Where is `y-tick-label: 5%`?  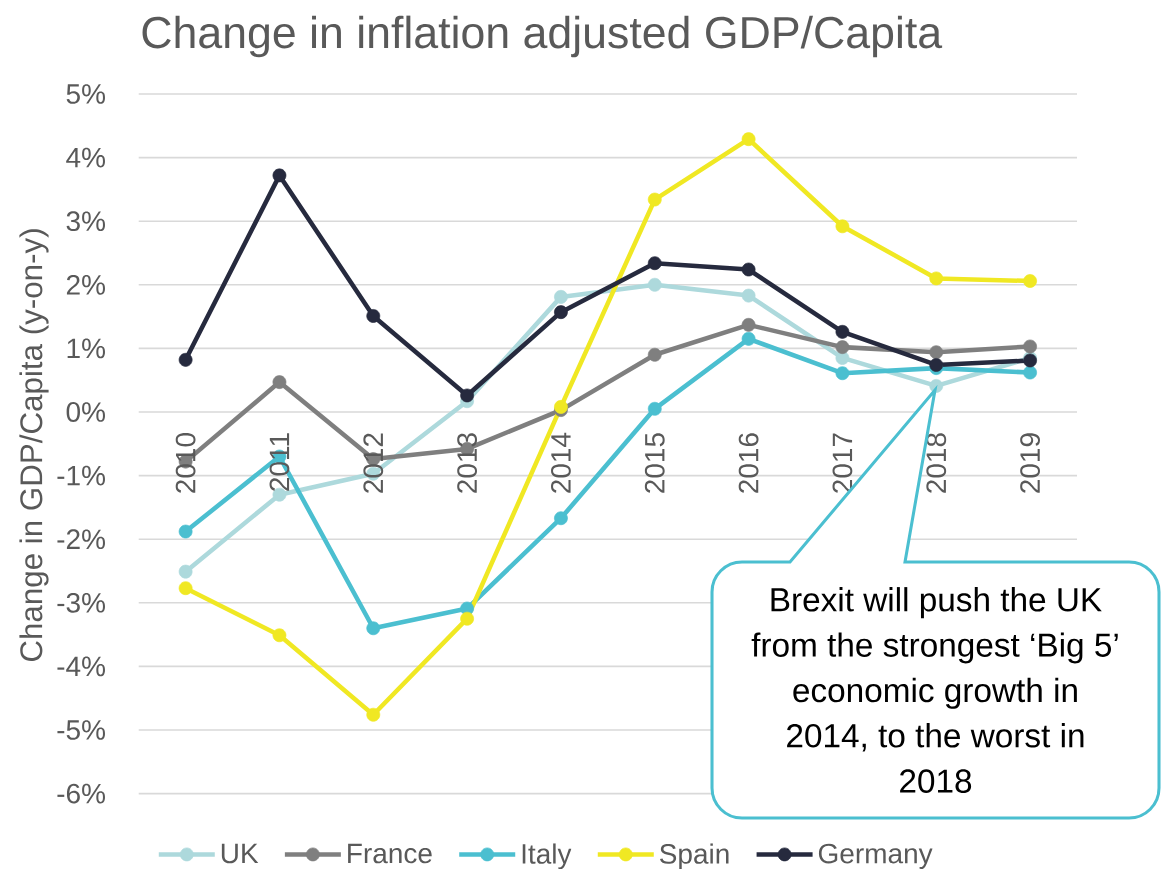
y-tick-label: 5% is located at coordinates (85, 94).